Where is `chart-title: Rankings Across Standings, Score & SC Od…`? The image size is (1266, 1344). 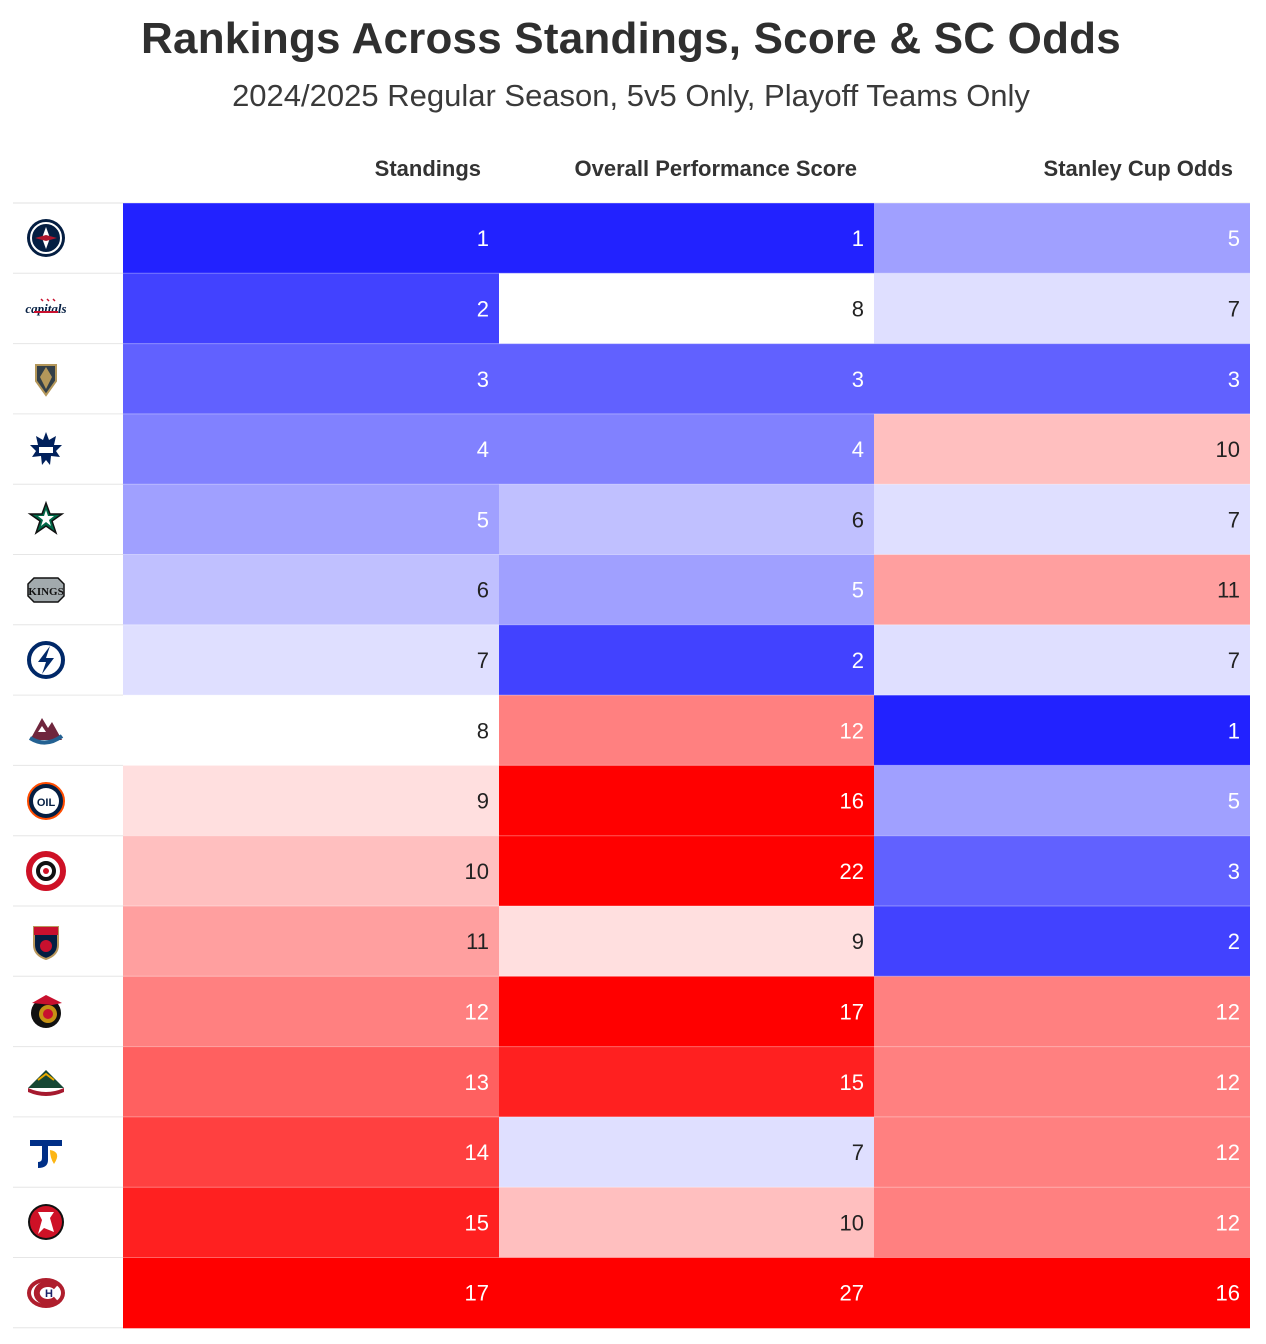
chart-title: Rankings Across Standings, Score & SC Od… is located at coordinates (631, 38).